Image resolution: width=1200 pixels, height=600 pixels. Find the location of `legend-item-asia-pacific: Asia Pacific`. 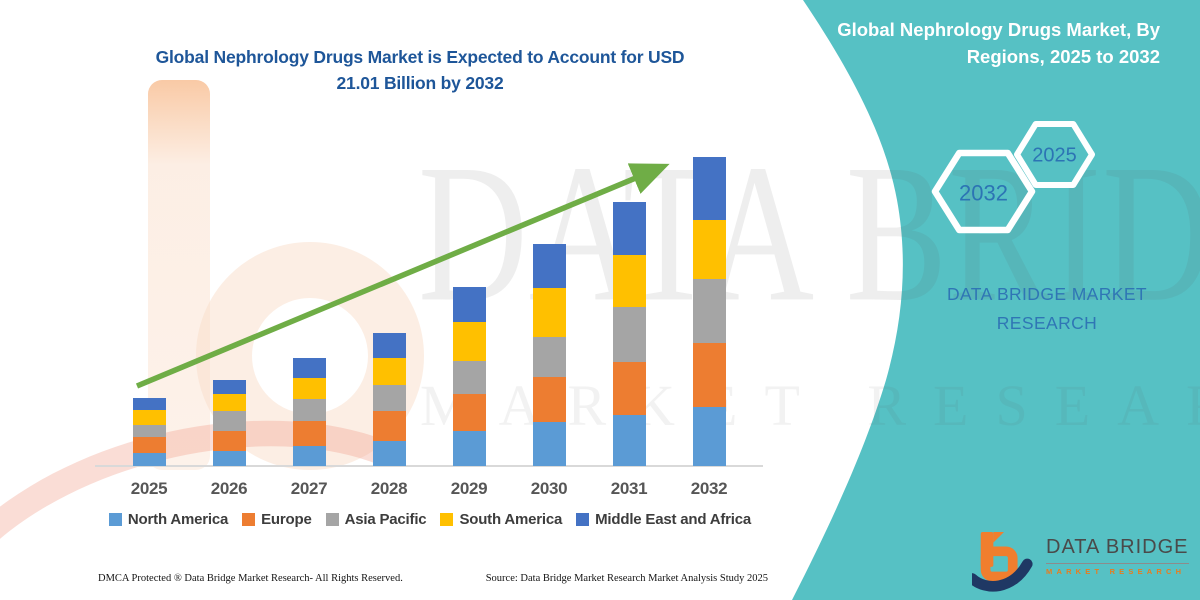

legend-item-asia-pacific: Asia Pacific is located at coordinates (376, 519).